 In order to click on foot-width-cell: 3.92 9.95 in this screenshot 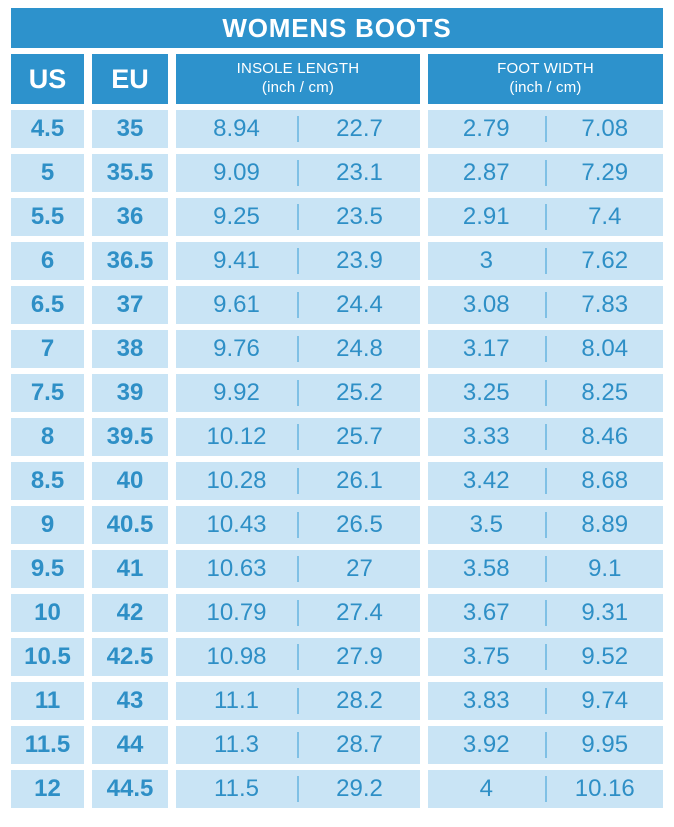, I will do `click(545, 745)`.